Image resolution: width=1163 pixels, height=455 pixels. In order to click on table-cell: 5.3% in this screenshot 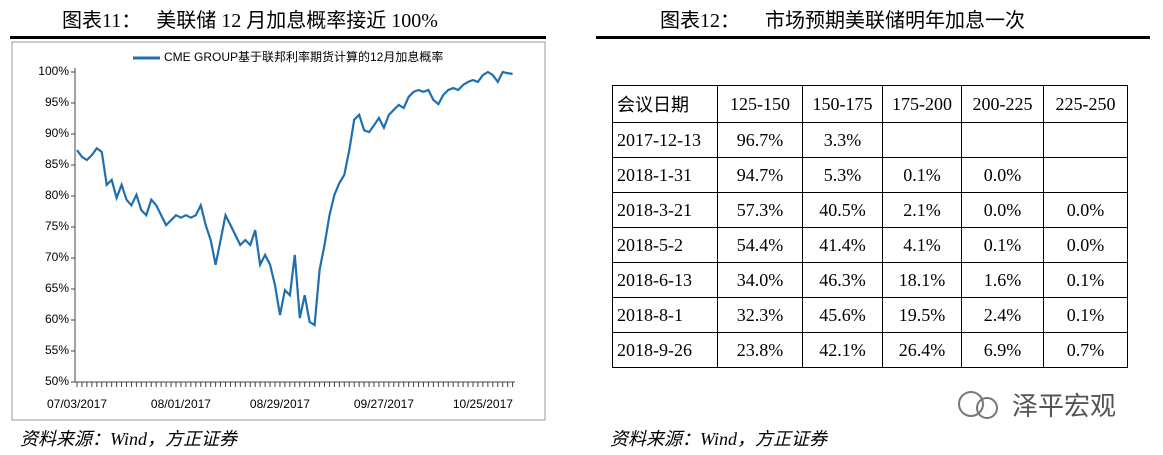, I will do `click(842, 175)`.